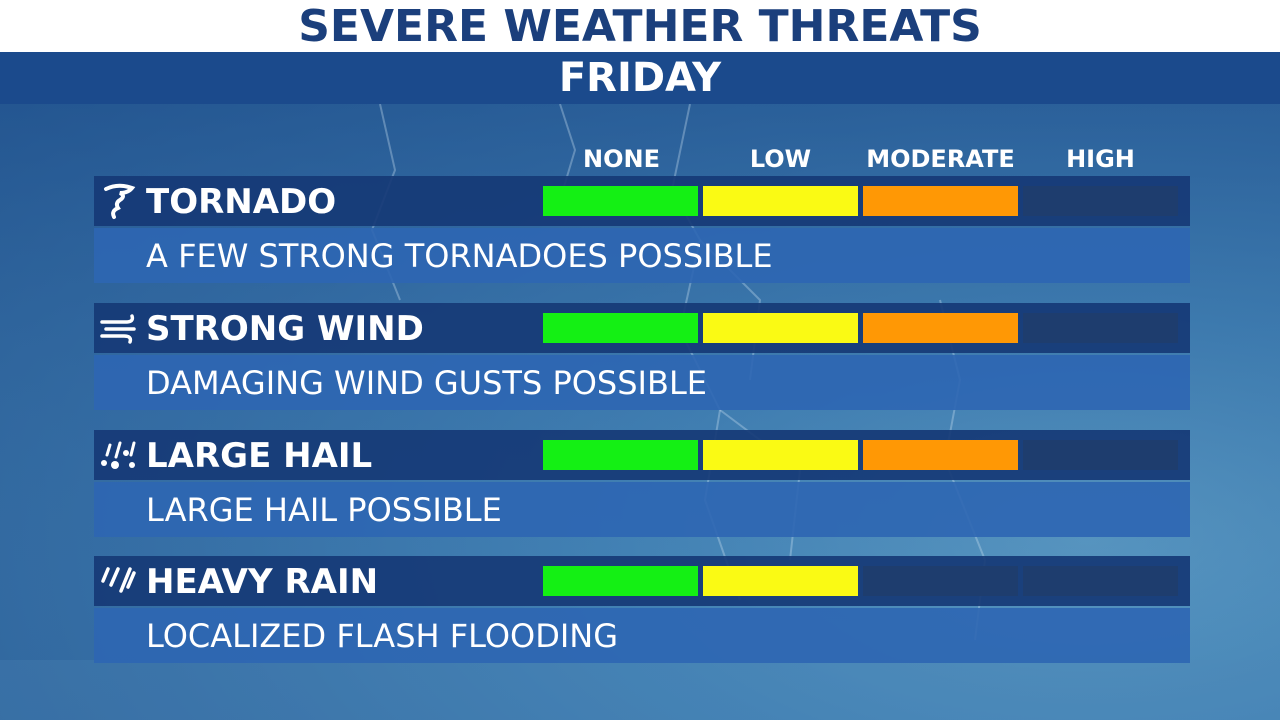 This screenshot has width=1280, height=720. I want to click on threat-name: TORNADO, so click(241, 202).